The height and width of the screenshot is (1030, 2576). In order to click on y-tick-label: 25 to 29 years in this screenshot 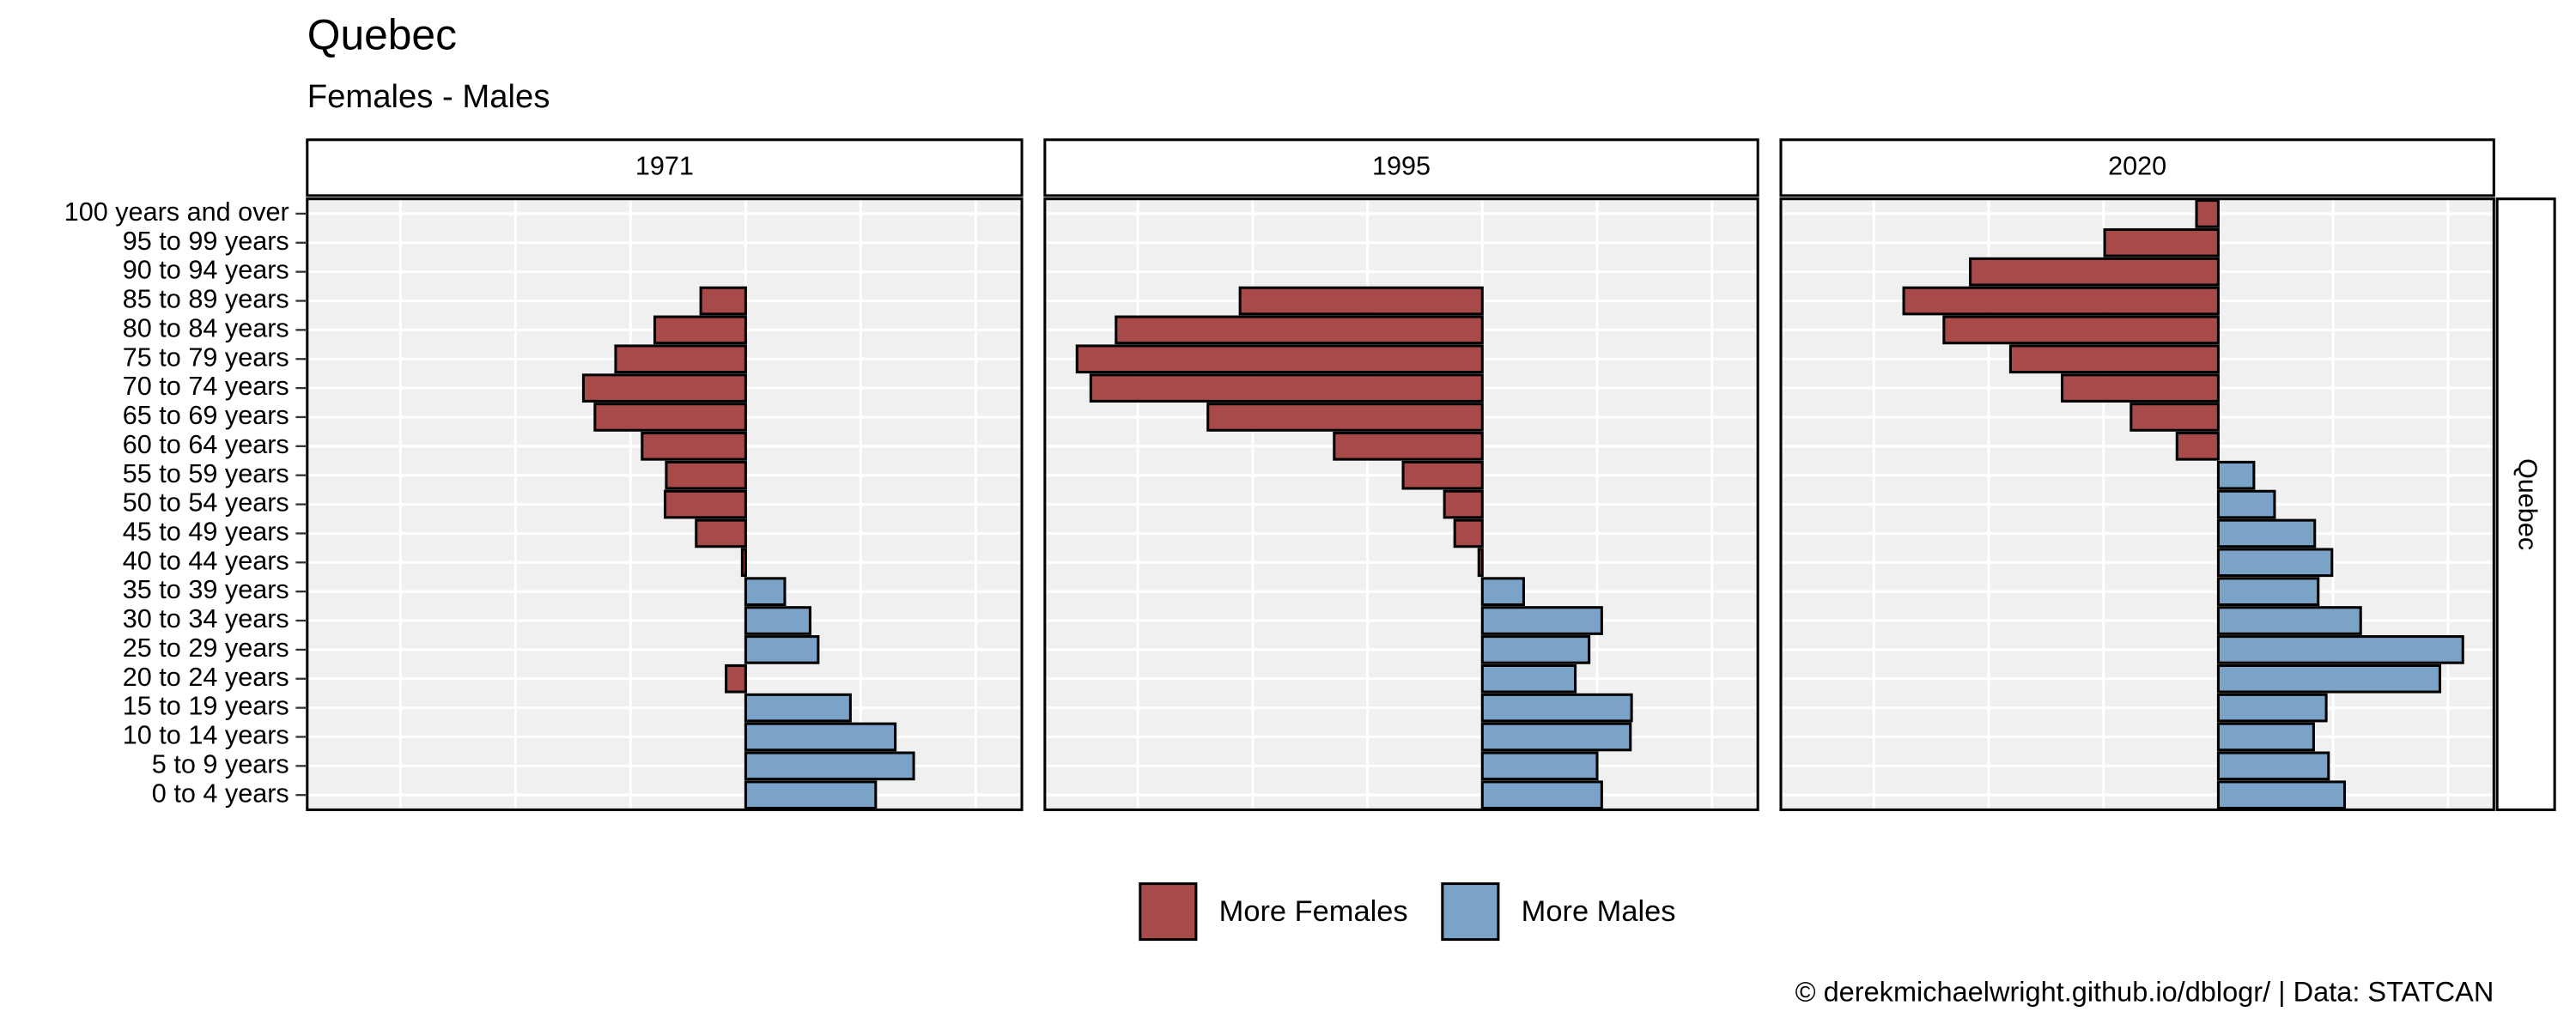, I will do `click(206, 648)`.